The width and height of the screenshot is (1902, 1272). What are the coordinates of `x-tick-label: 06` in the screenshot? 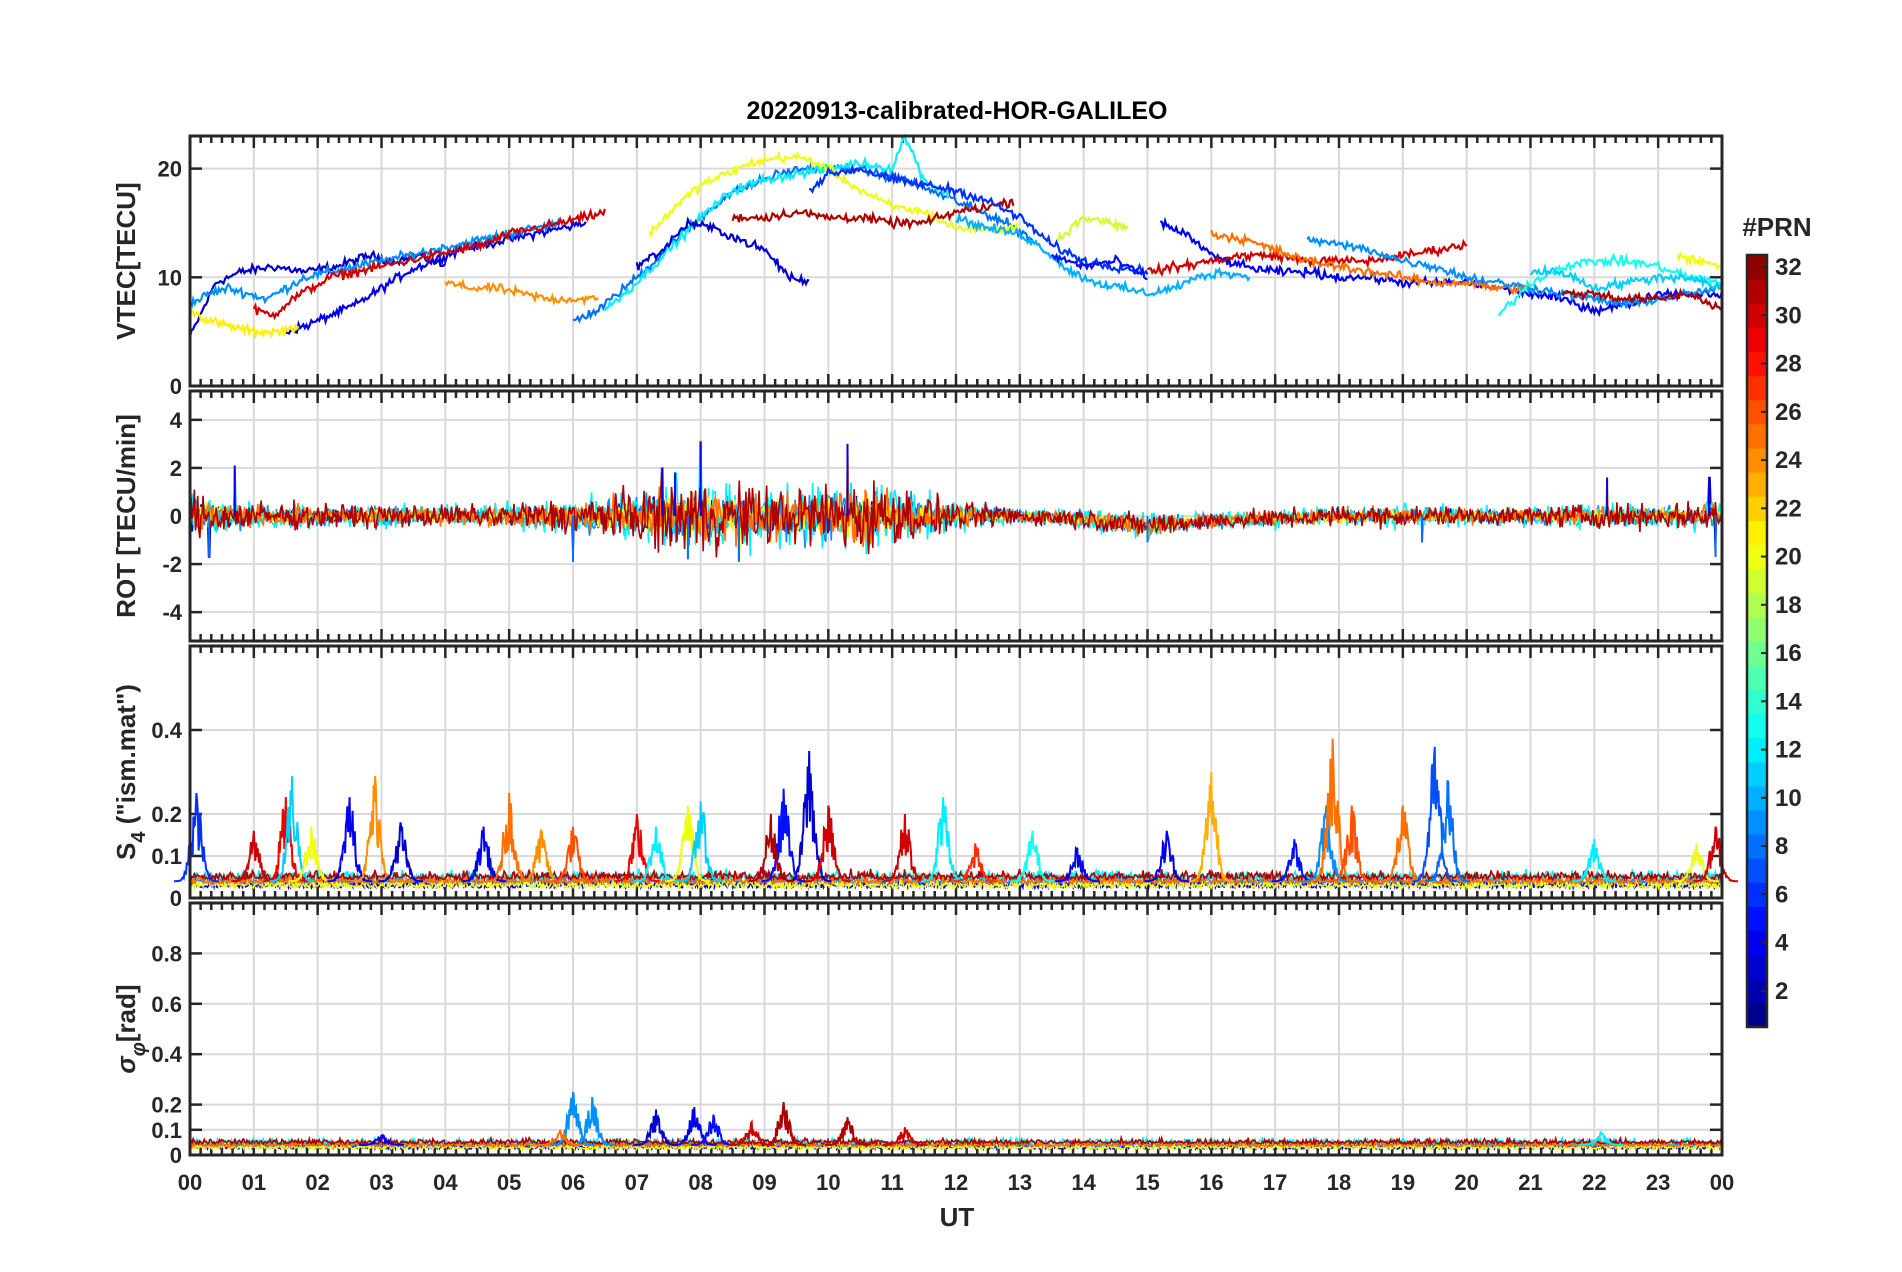 It's located at (573, 1182).